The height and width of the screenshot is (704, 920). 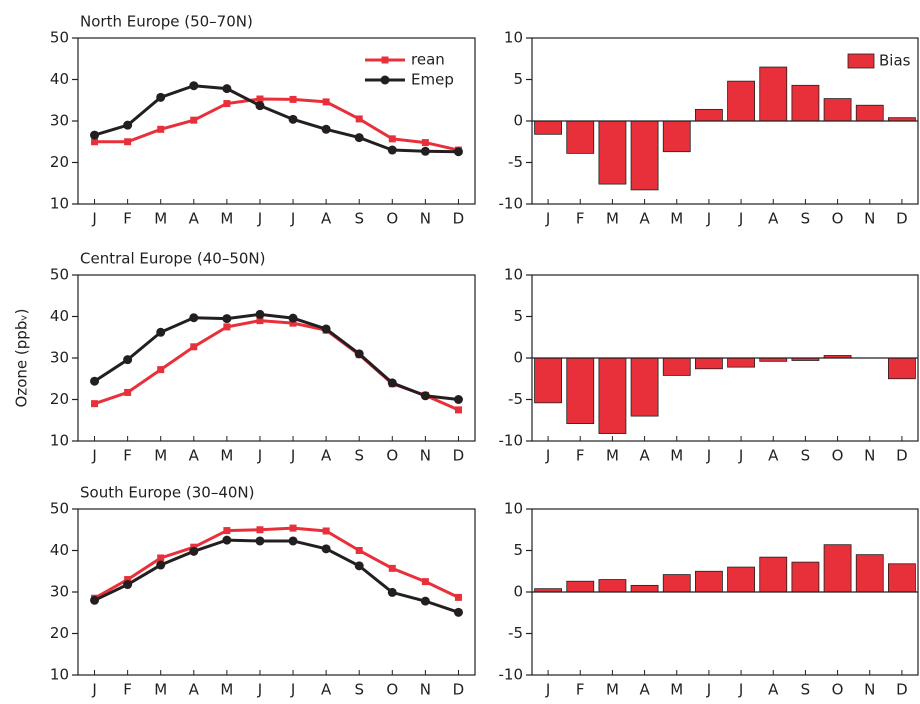 I want to click on x-tick-label: O, so click(x=392, y=456).